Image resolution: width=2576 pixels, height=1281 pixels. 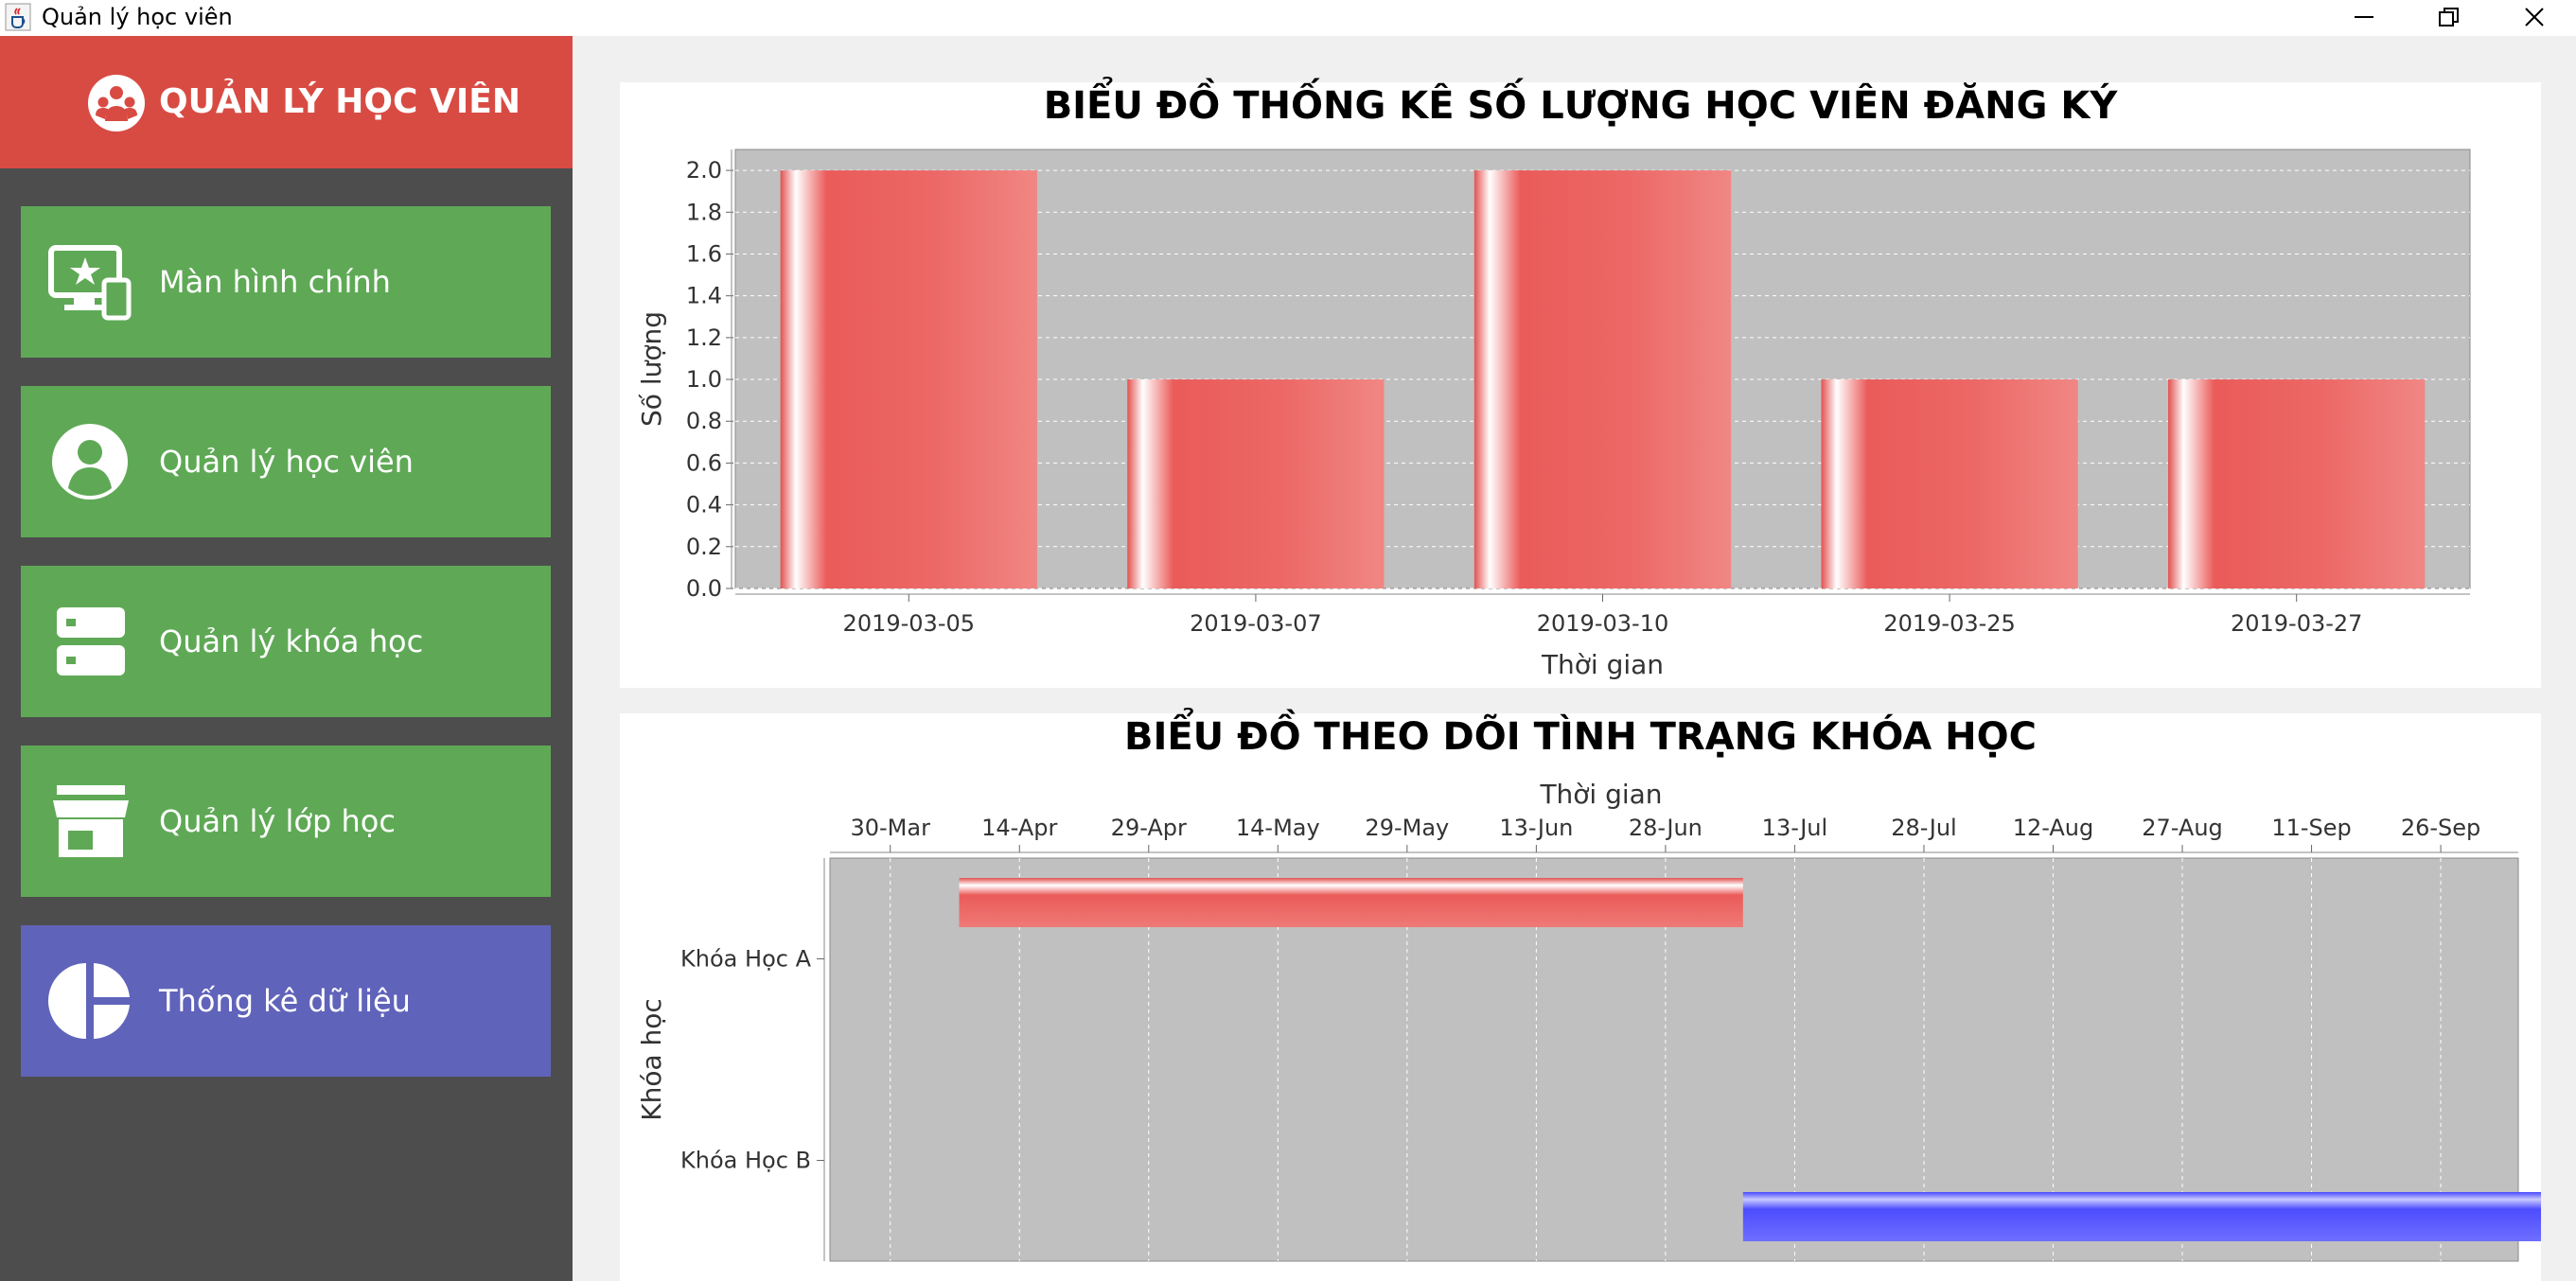 I want to click on y-axis-label: Khóa học, so click(x=651, y=1060).